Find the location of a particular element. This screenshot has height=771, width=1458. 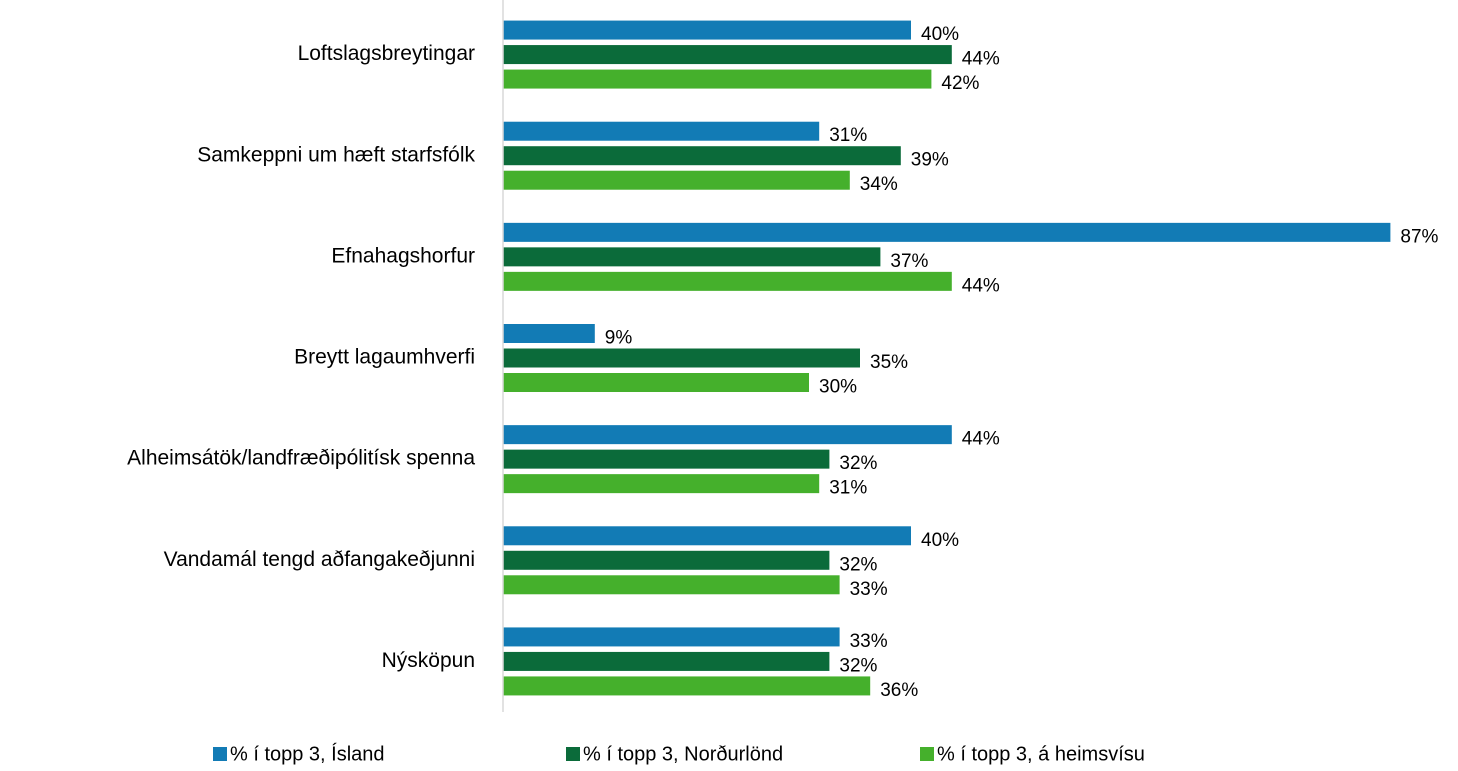

category-label: Vandamál tengd aðfangakeðjunni is located at coordinates (319, 559).